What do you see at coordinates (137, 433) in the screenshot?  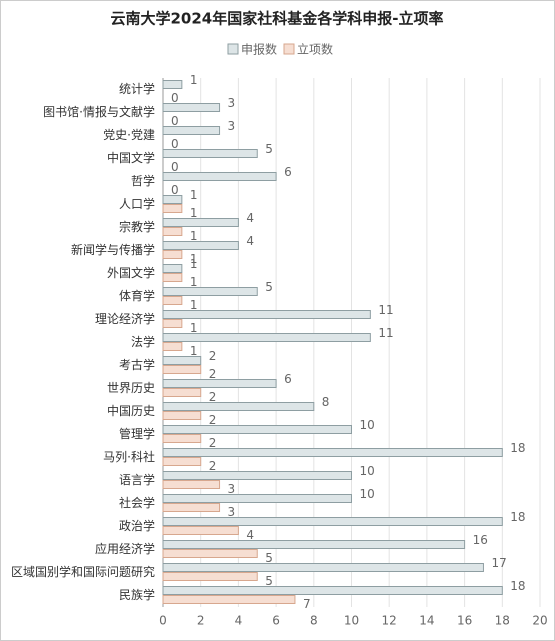 I see `y-tick-label: 管理学` at bounding box center [137, 433].